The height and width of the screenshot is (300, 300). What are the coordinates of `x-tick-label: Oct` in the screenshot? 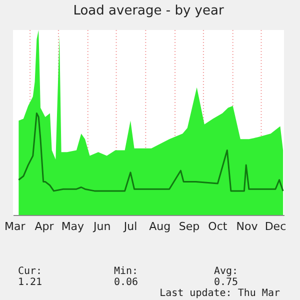 It's located at (218, 226).